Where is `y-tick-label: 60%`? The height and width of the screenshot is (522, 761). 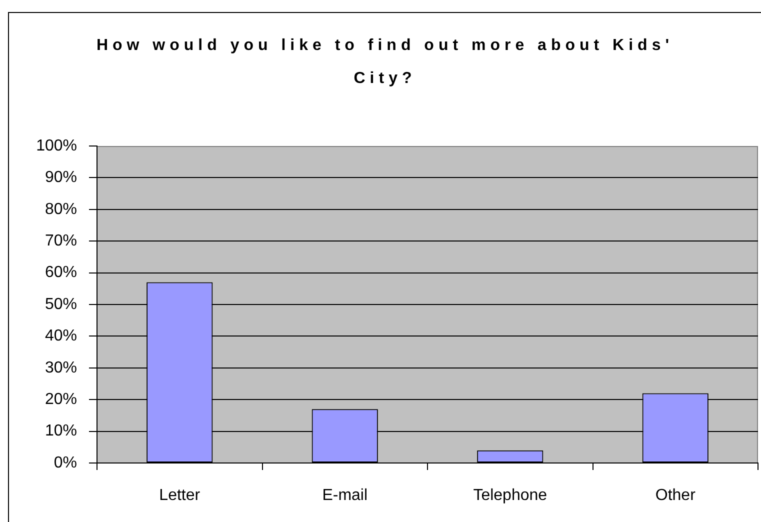 y-tick-label: 60% is located at coordinates (60, 273).